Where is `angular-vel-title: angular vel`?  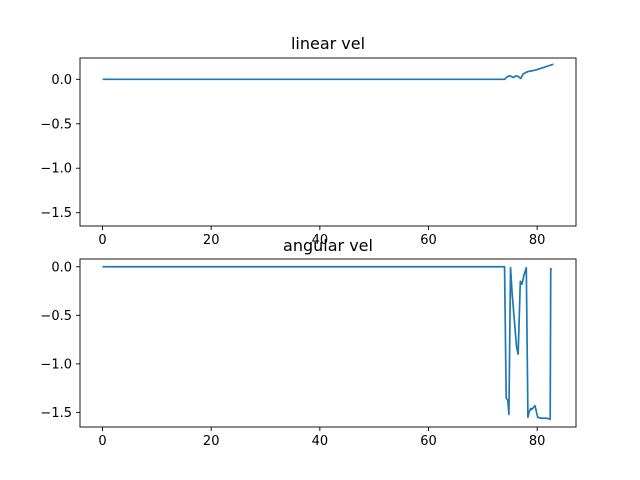
angular-vel-title: angular vel is located at coordinates (328, 245).